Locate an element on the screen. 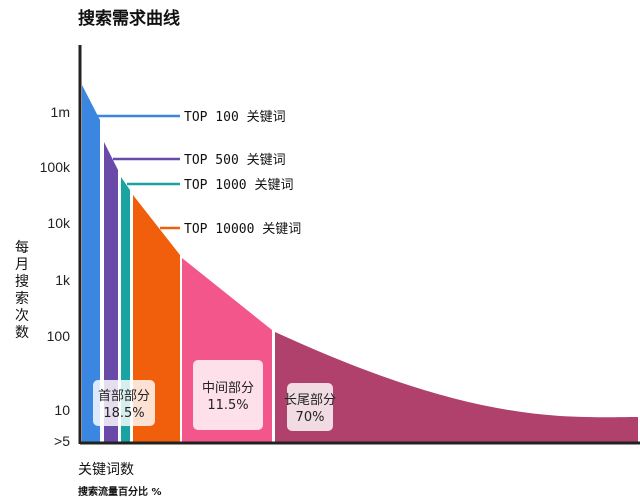 This screenshot has height=500, width=640. keyword-group-label: TOP 1000 关键词 is located at coordinates (238, 185).